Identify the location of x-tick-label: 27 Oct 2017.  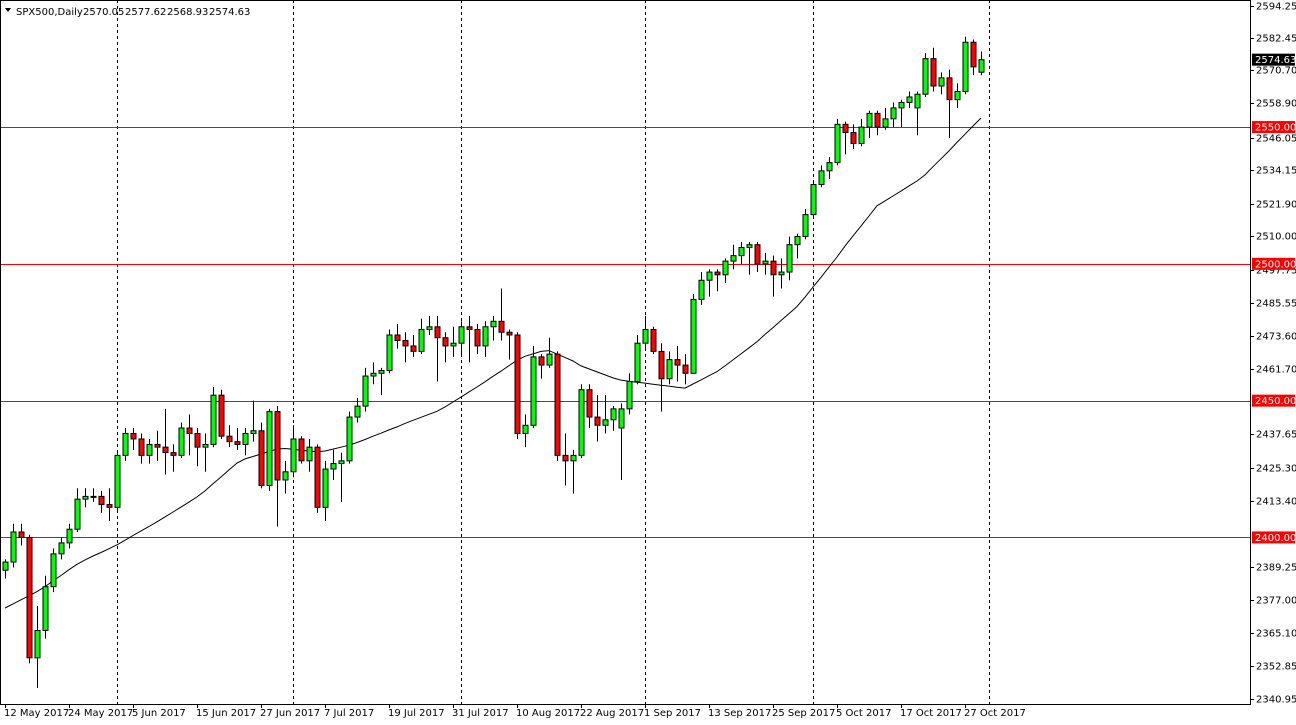
(995, 713).